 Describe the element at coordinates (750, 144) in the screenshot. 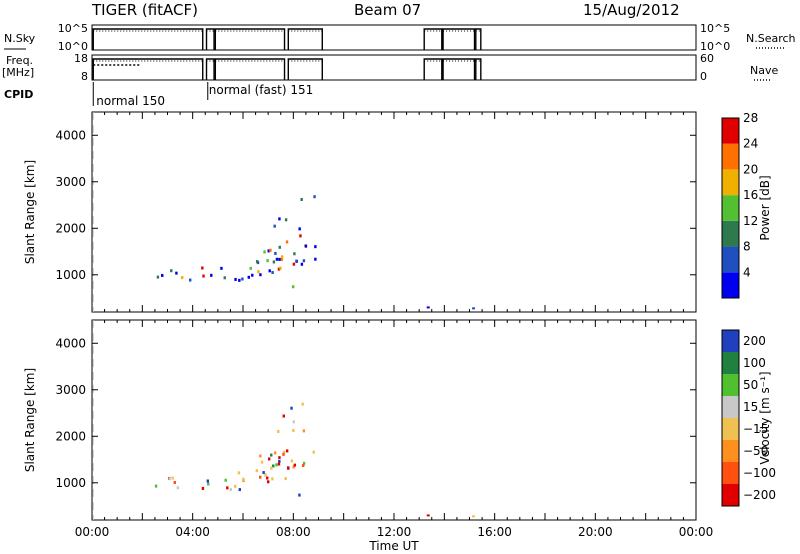

I see `power-panel-colorbar-tick: 24` at that location.